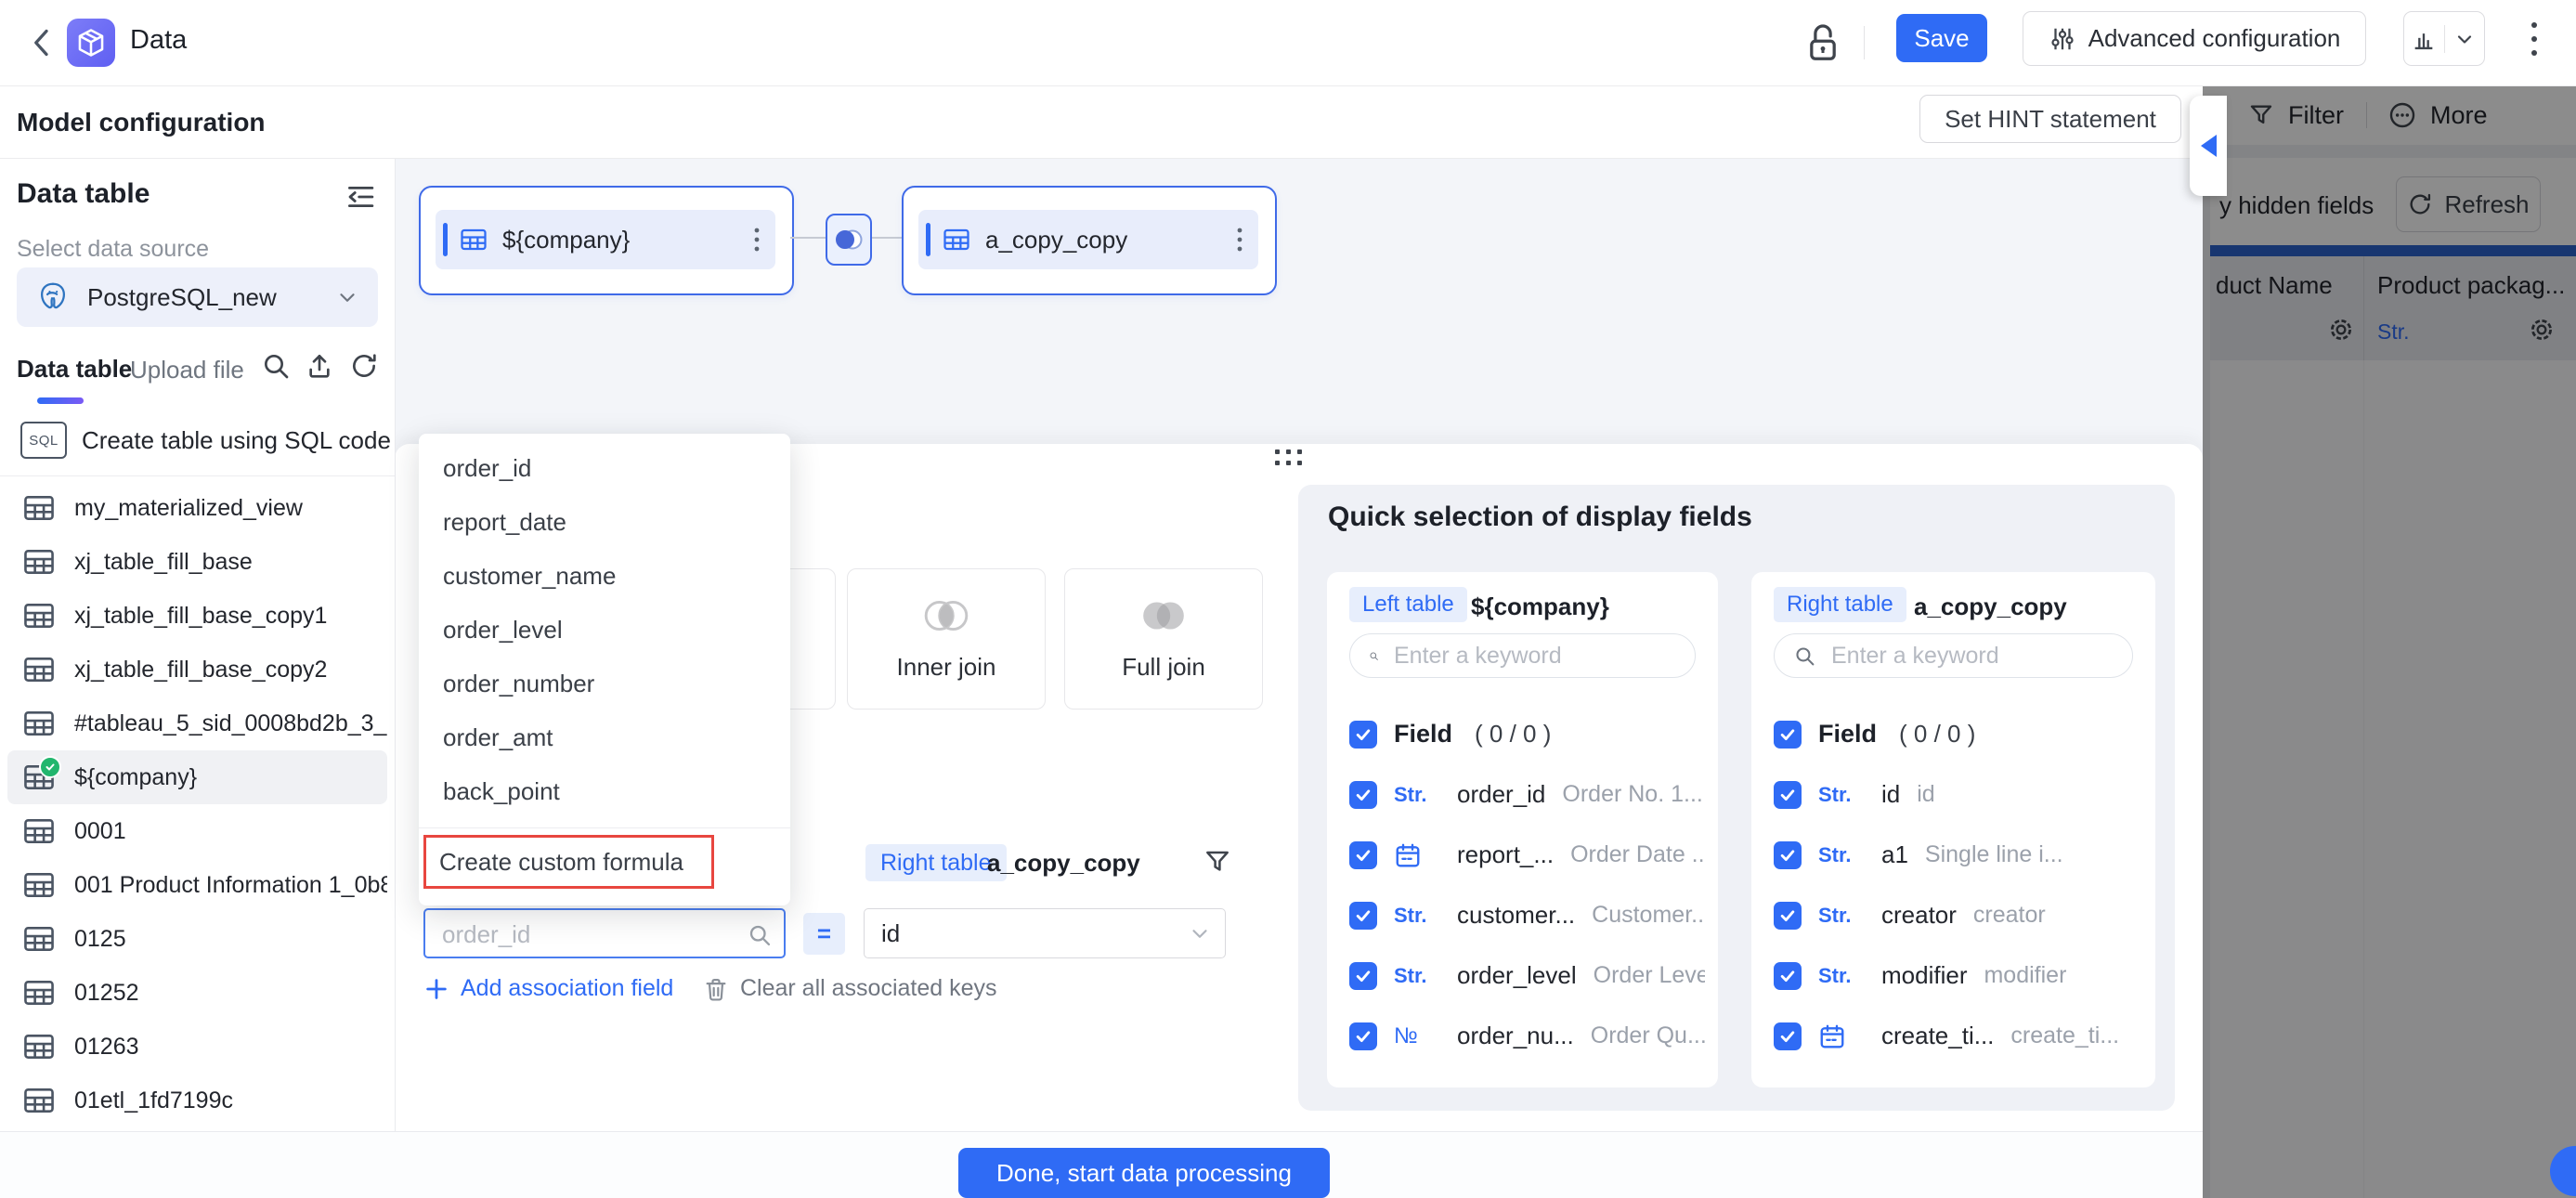 This screenshot has width=2576, height=1198. I want to click on chevron-down-icon, so click(2465, 38).